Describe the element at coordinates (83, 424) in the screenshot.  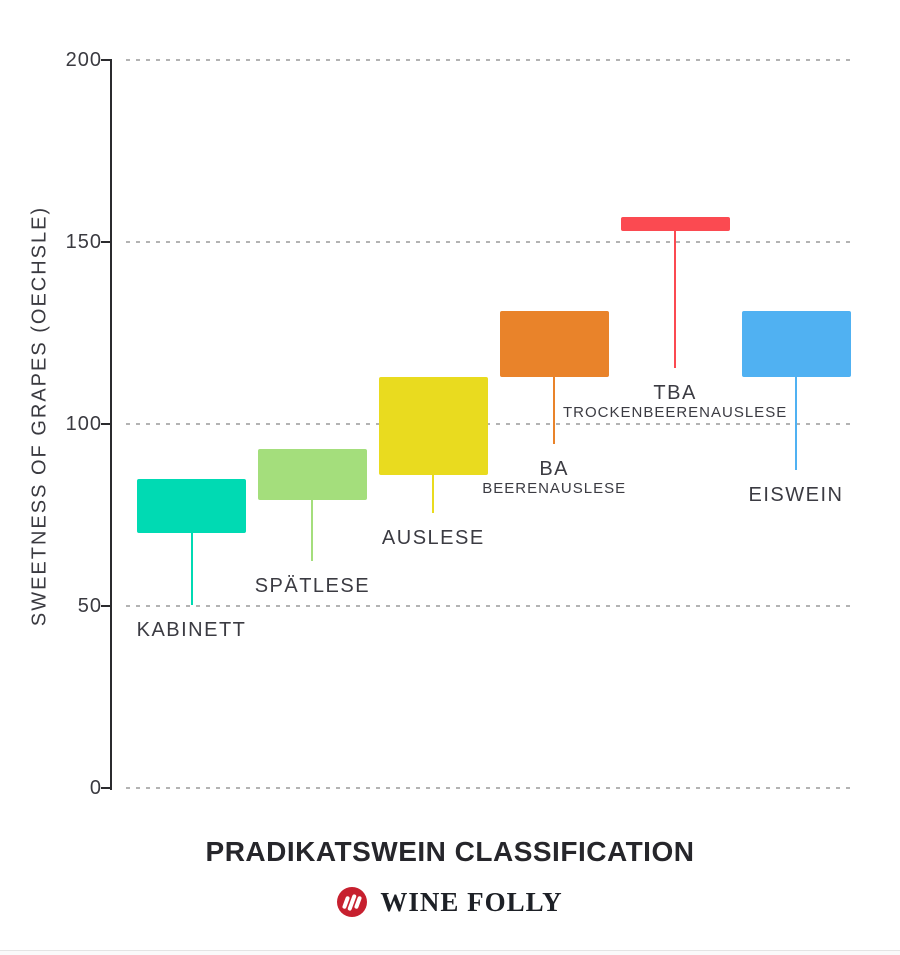
I see `y-tick-label-100: 100` at that location.